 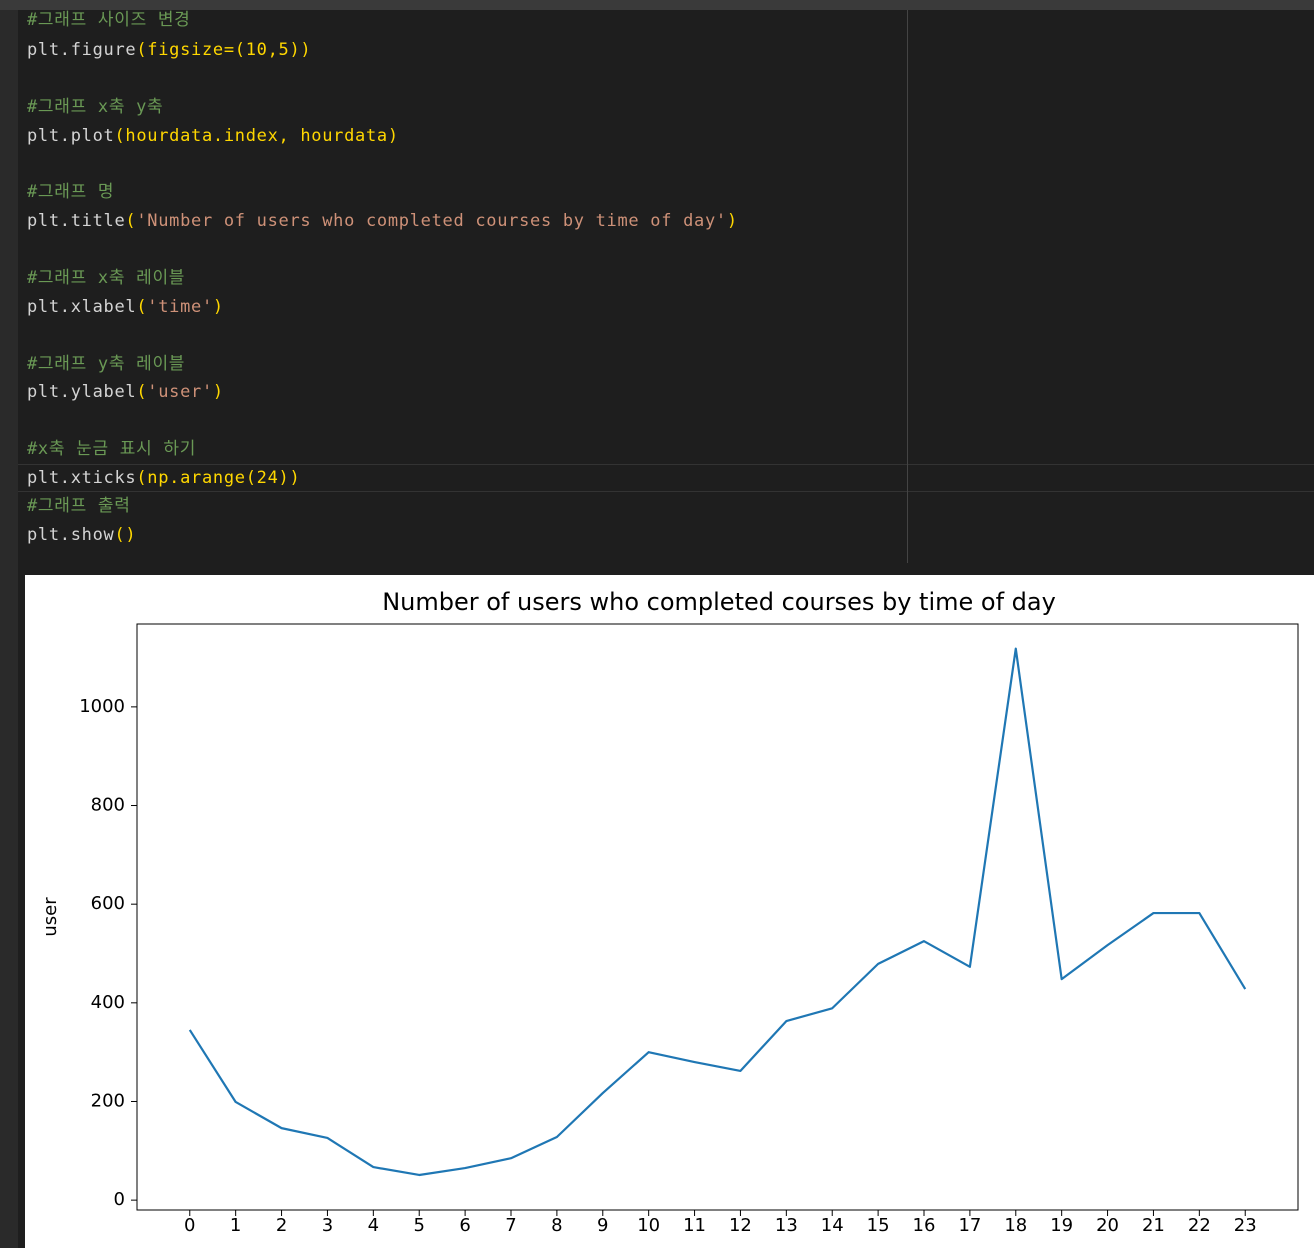 What do you see at coordinates (235, 1225) in the screenshot?
I see `x-tick-label: 1` at bounding box center [235, 1225].